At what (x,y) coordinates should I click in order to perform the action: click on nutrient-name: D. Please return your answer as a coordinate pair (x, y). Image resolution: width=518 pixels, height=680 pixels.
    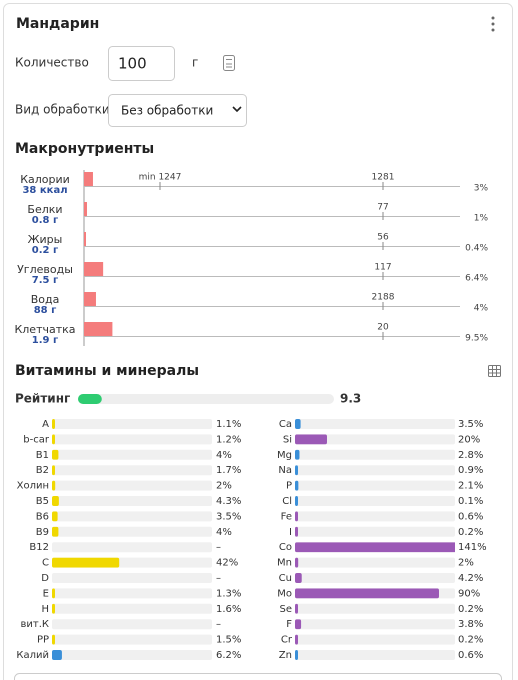
    Looking at the image, I should click on (45, 578).